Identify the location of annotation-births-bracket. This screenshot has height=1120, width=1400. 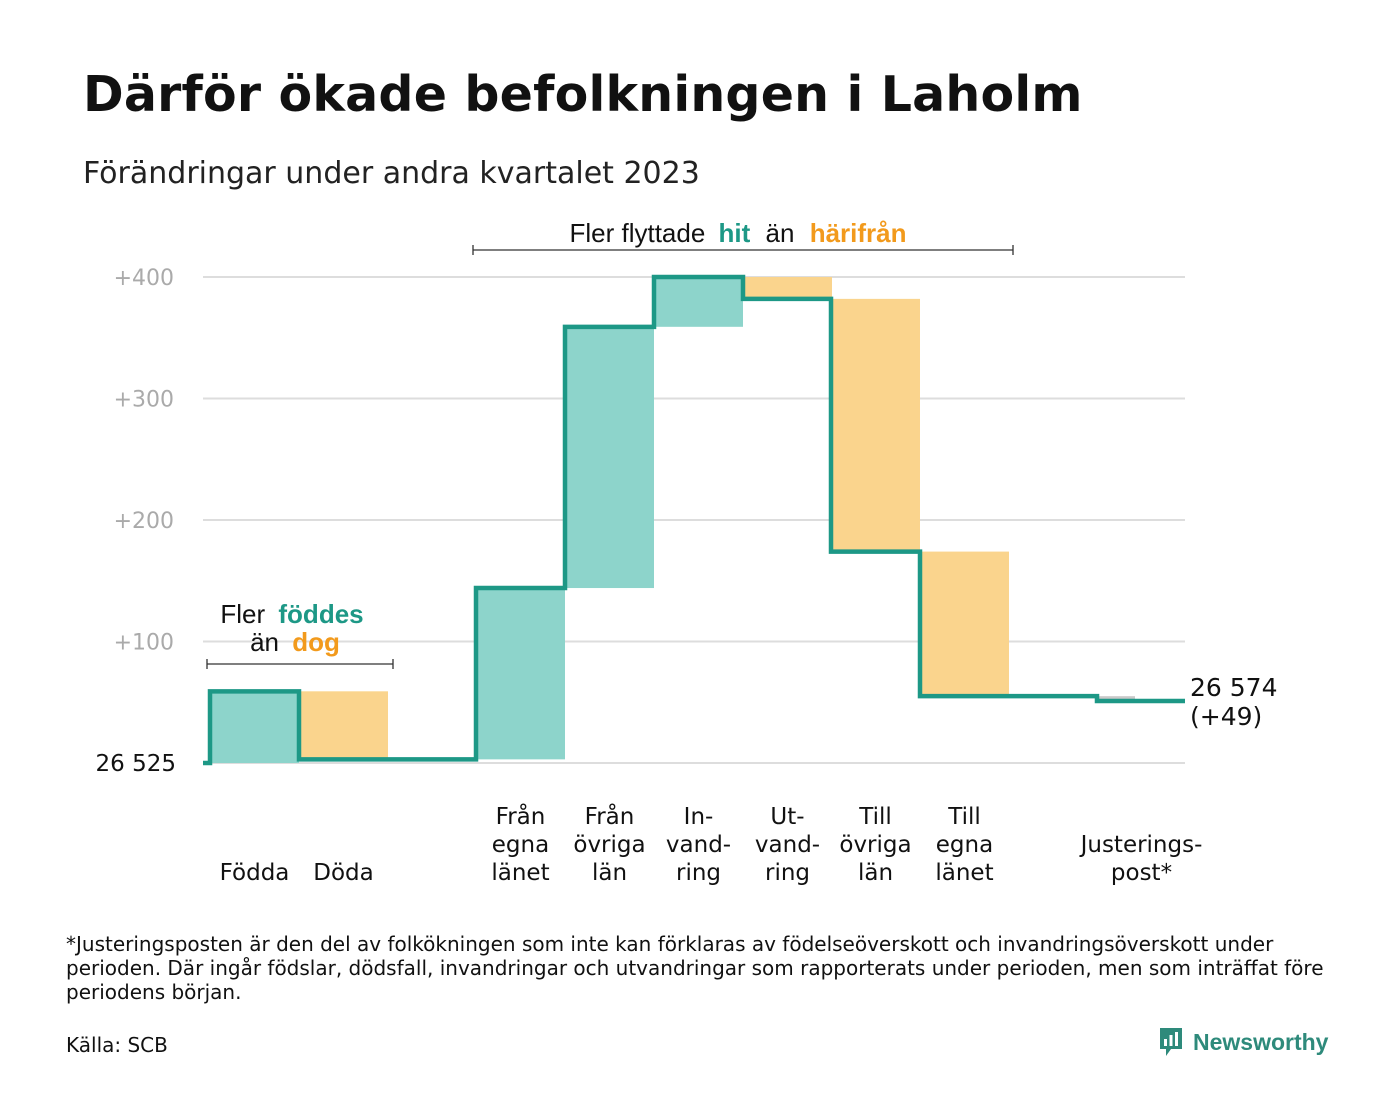
(300, 664).